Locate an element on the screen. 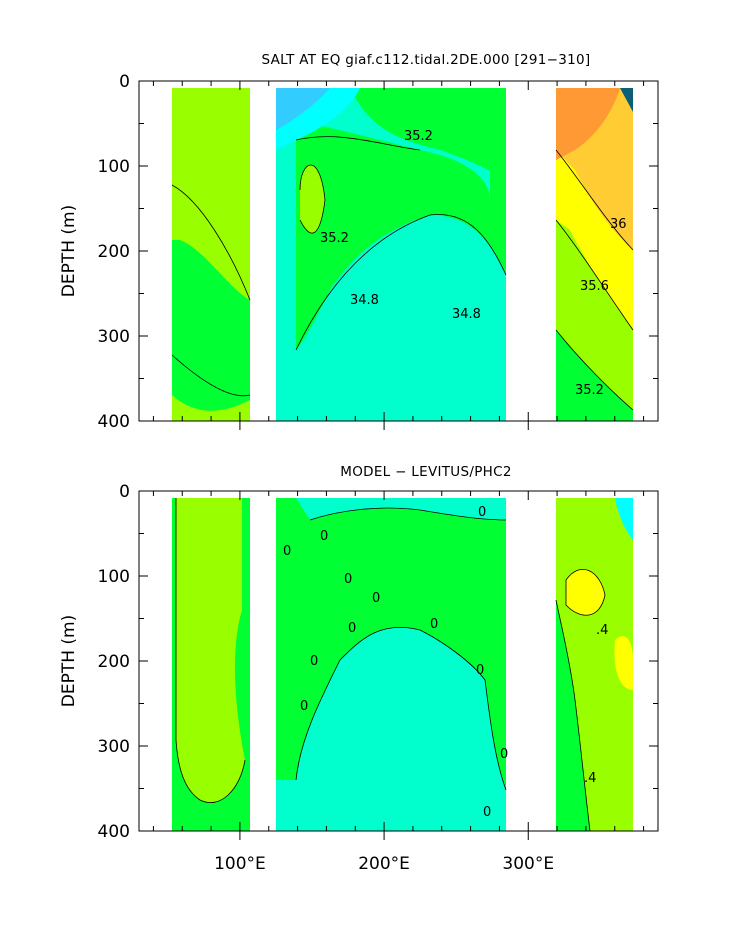 This screenshot has width=733, height=945. top-y-tick-label: 100 is located at coordinates (114, 167).